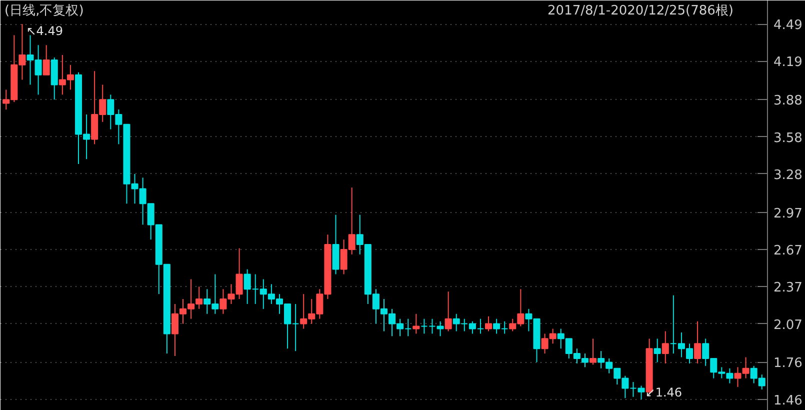 This screenshot has height=410, width=805. Describe the element at coordinates (788, 214) in the screenshot. I see `y-tick-label: 2.97` at that location.